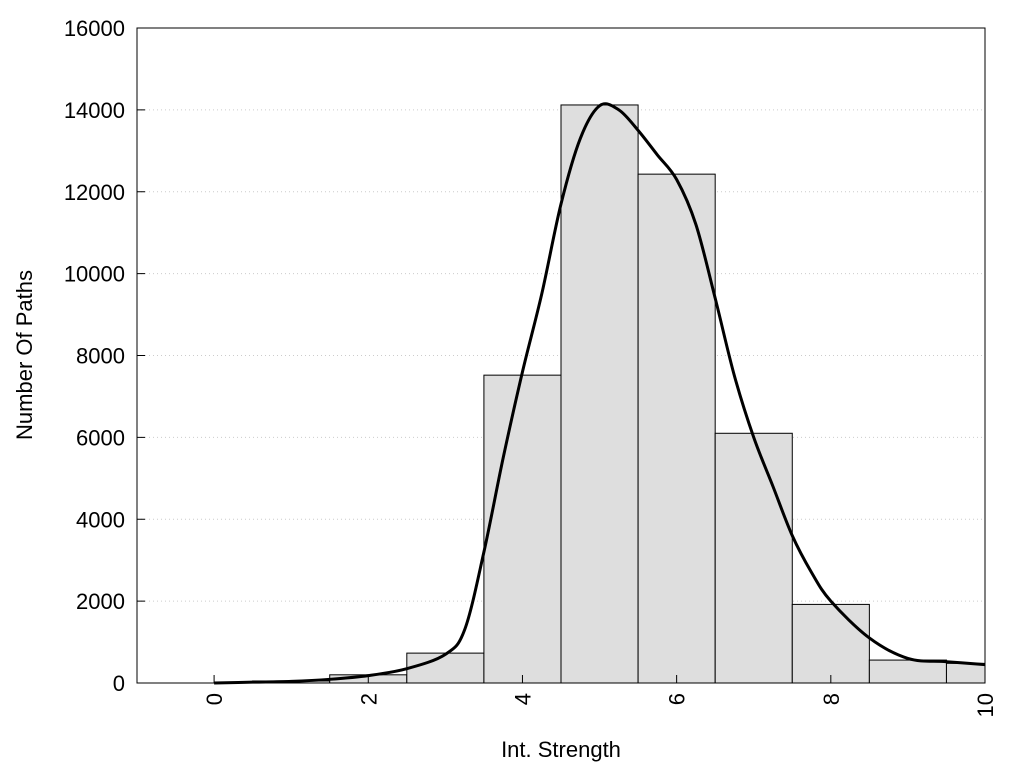 The width and height of the screenshot is (1024, 768). I want to click on y-tick-label-8000: 8000, so click(100, 356).